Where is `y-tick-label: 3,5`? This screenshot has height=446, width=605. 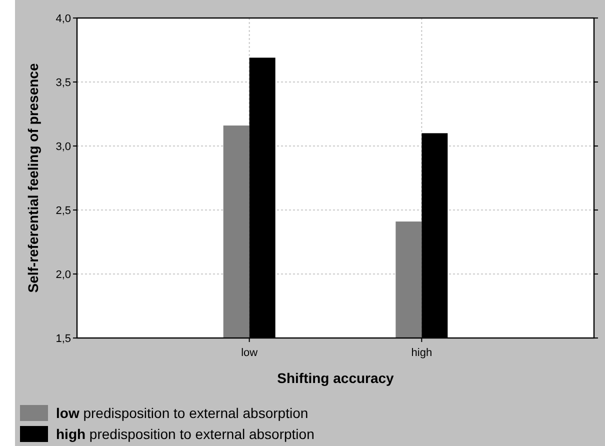
y-tick-label: 3,5 is located at coordinates (63, 82).